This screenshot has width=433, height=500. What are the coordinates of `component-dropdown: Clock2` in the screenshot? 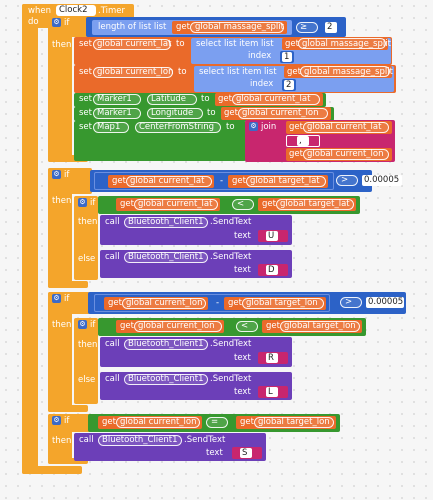 It's located at (76, 10).